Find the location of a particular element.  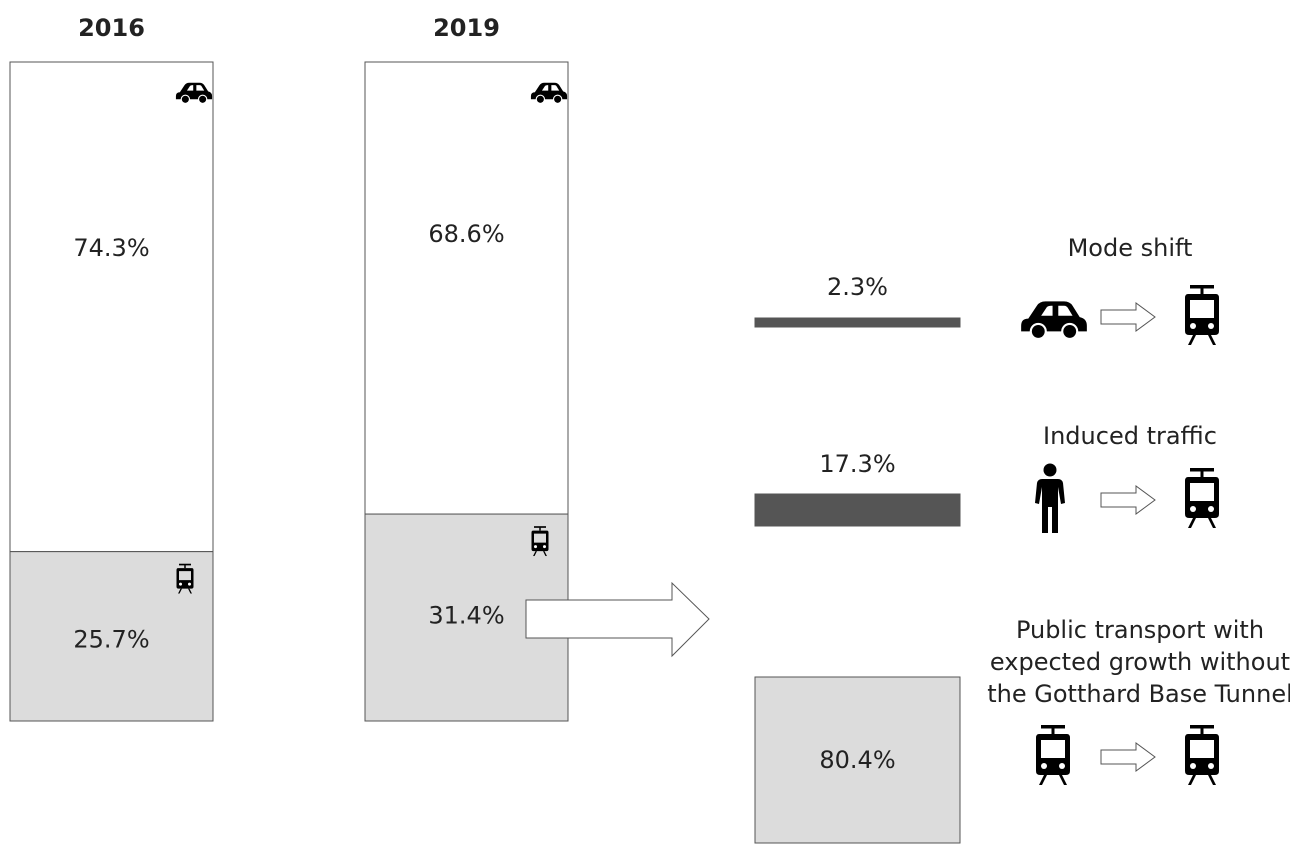

year-bar-2016: 2016 74.3% 25.7% is located at coordinates (111, 368).